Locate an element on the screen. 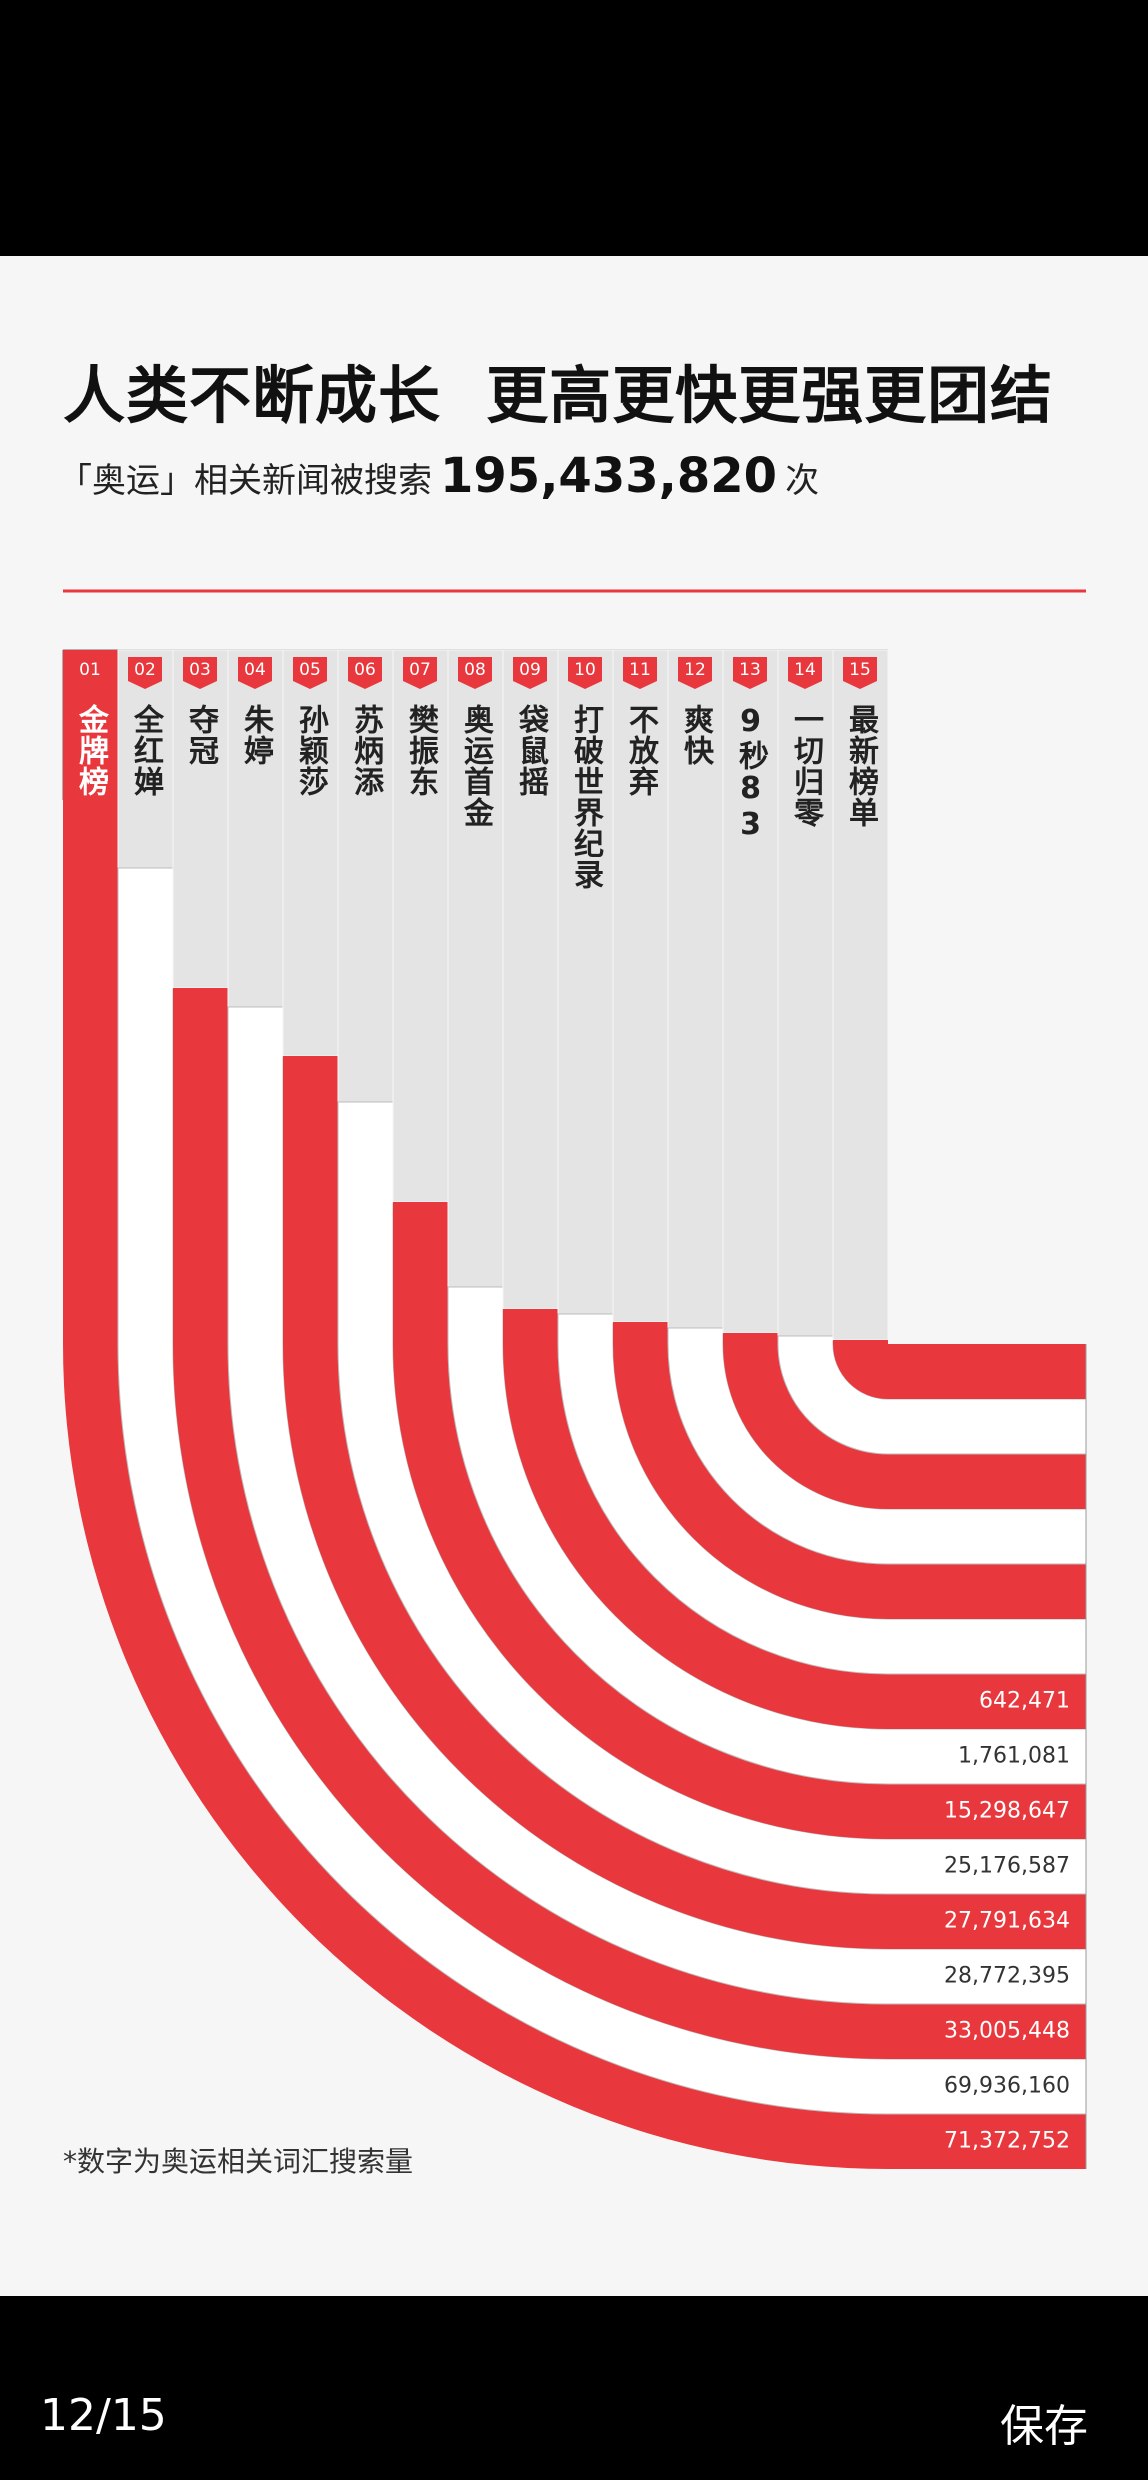 The width and height of the screenshot is (1148, 2480). subtitle-prefix: 「奥运」相关新闻被搜索 is located at coordinates (245, 481).